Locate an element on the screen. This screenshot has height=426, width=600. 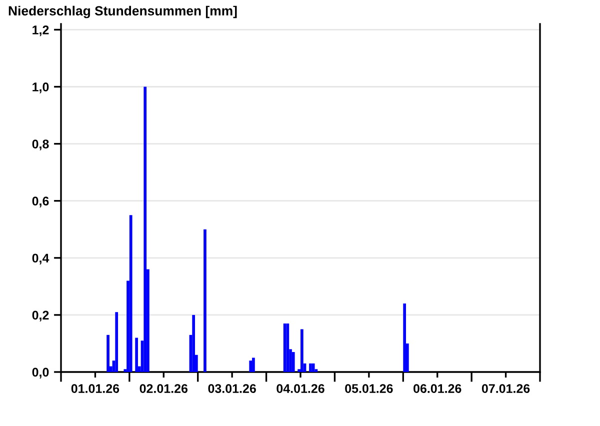
chart-title: Niederschlag Stundensummen [mm] is located at coordinates (122, 12).